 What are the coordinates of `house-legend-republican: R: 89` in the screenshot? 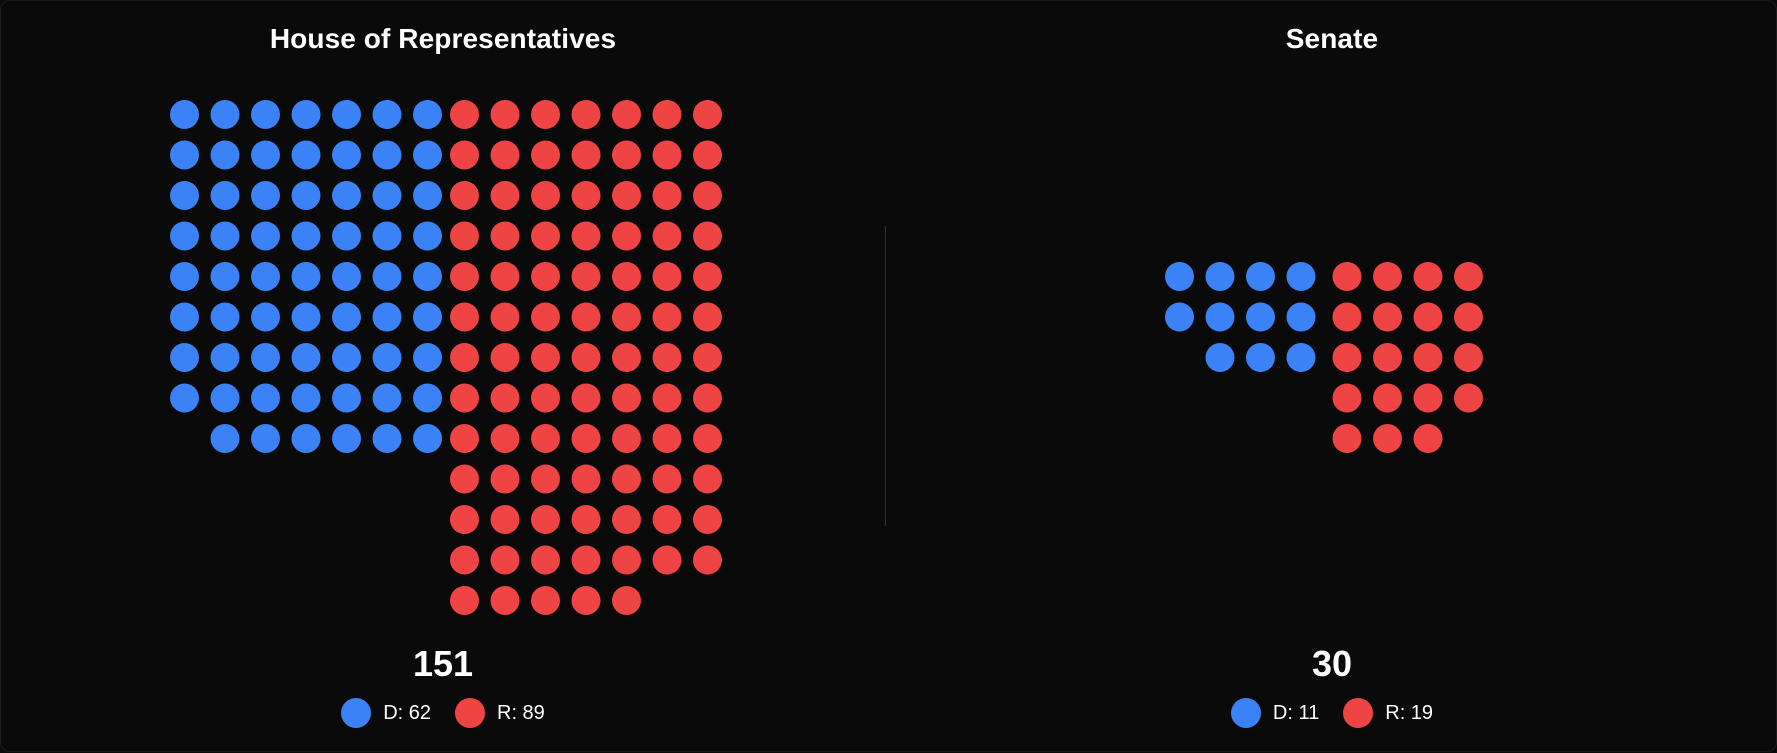 It's located at (500, 713).